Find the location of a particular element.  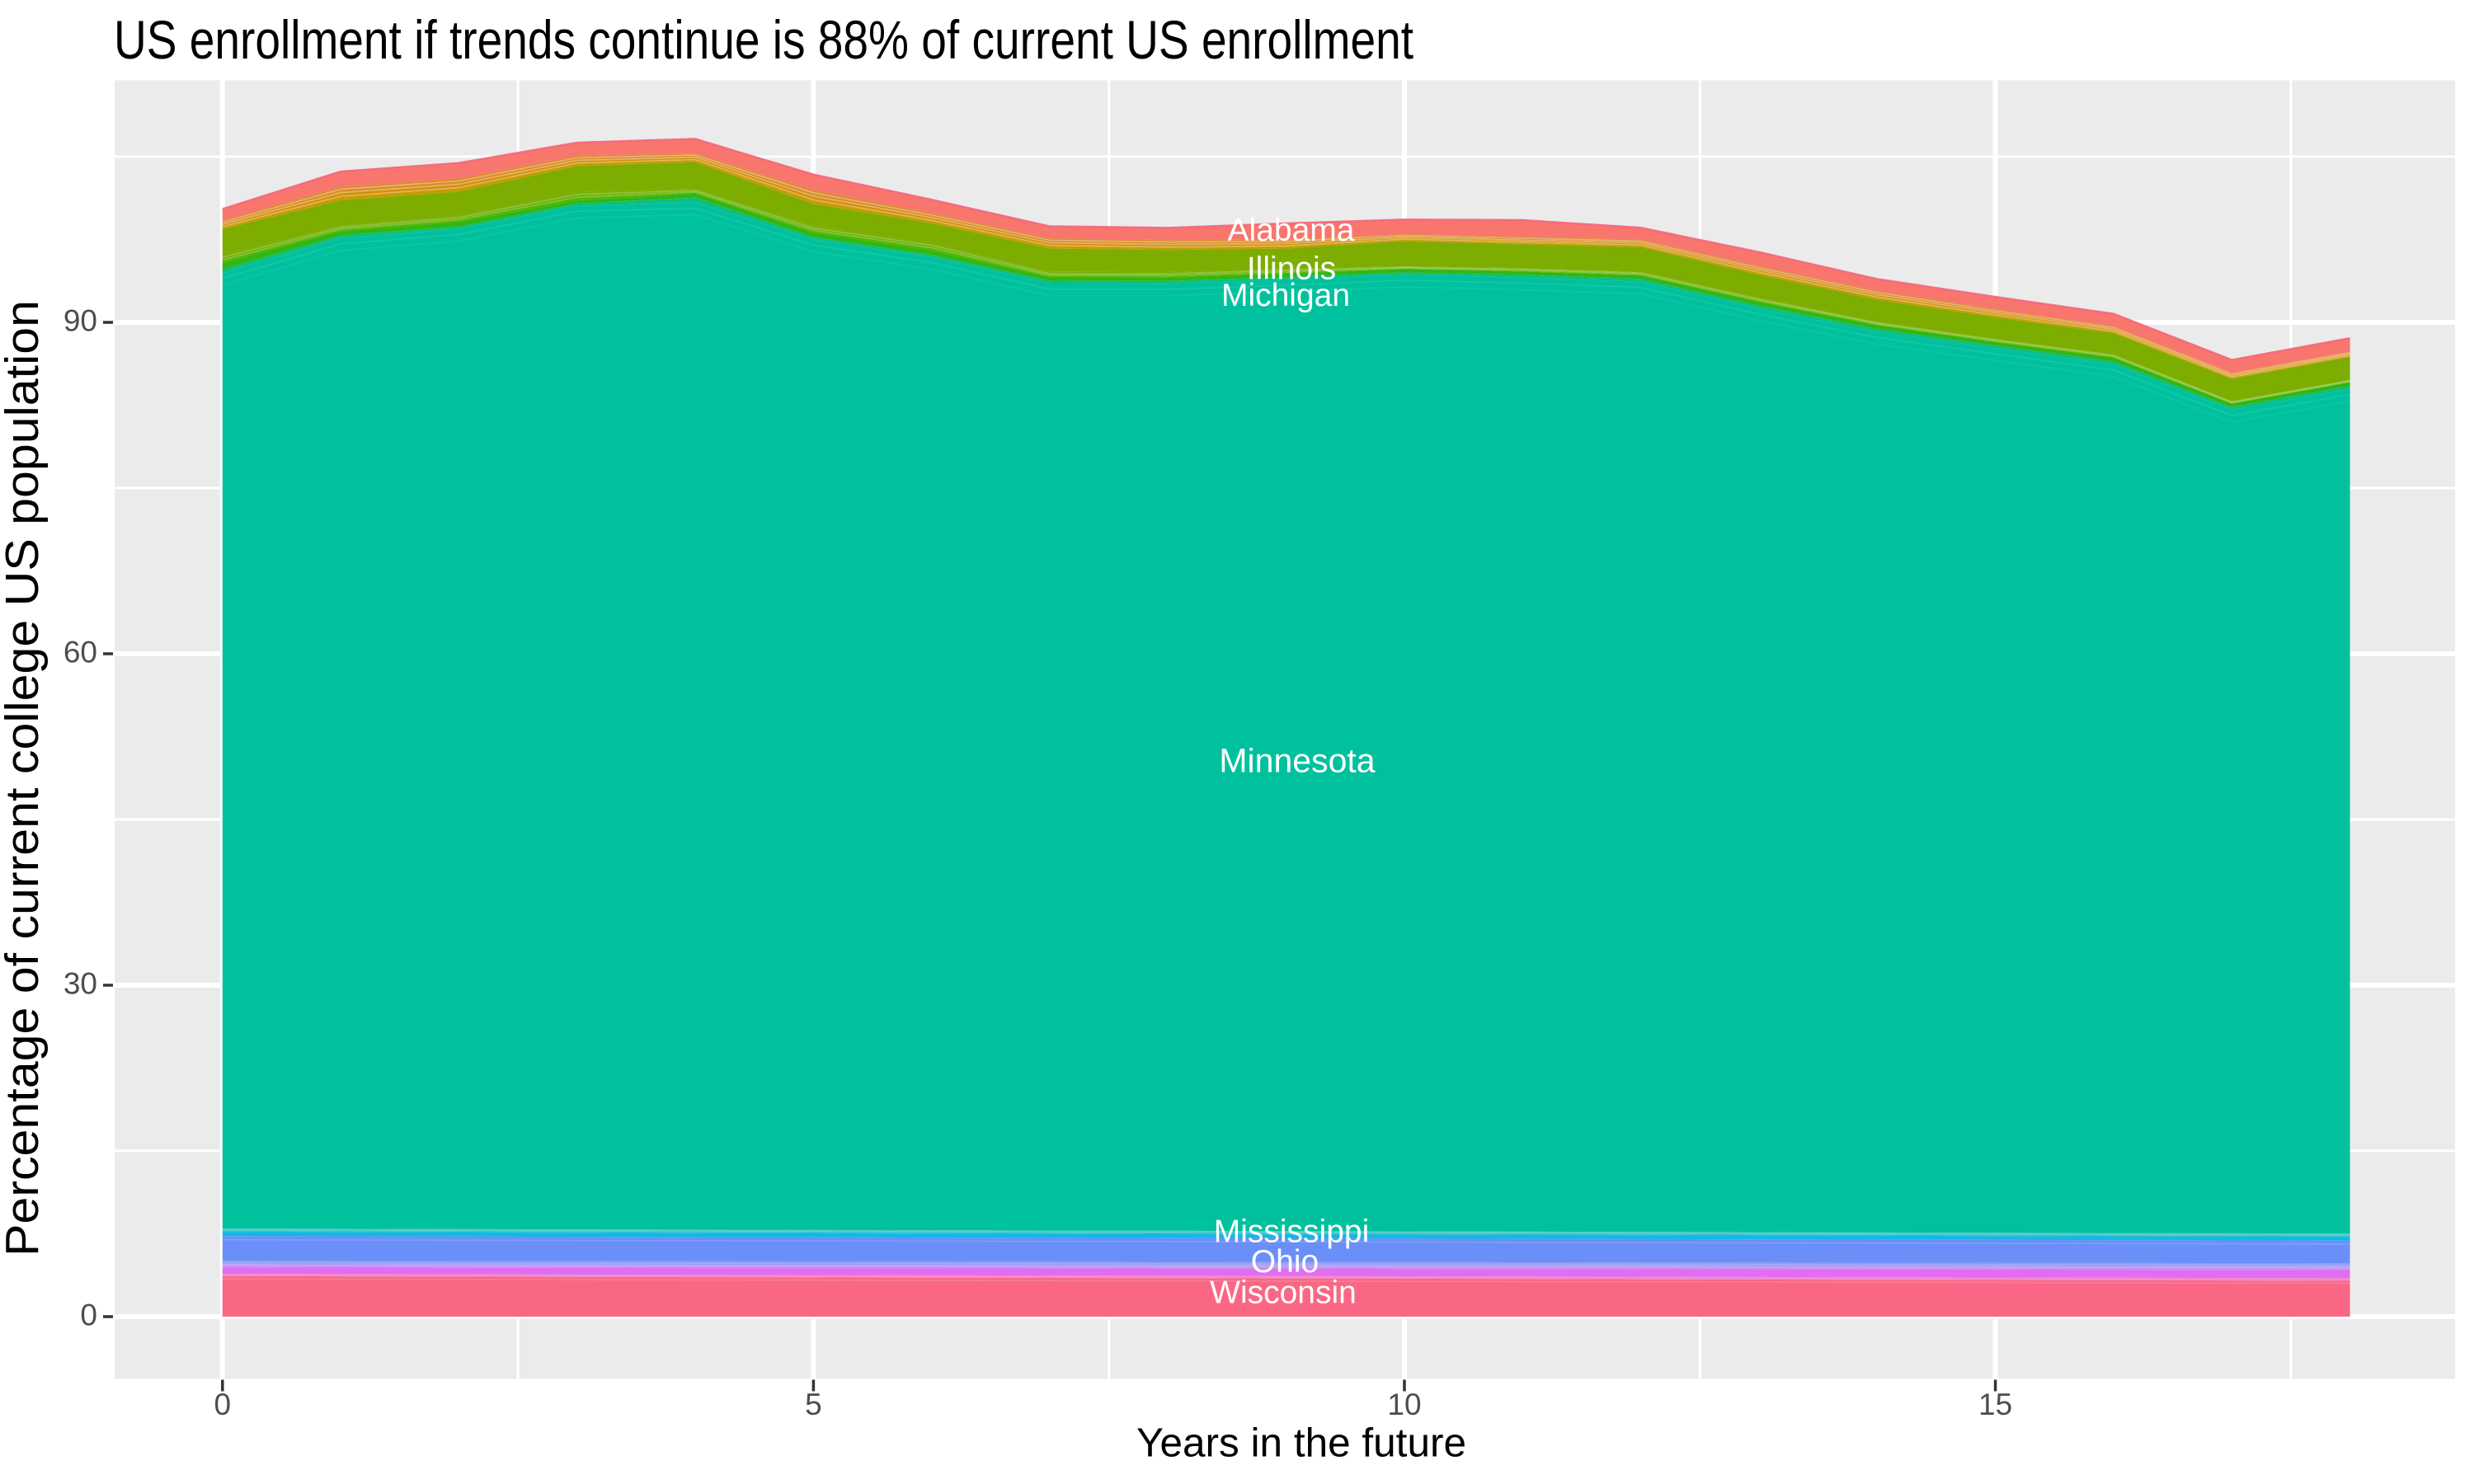

svg-text: 90 is located at coordinates (80, 321).